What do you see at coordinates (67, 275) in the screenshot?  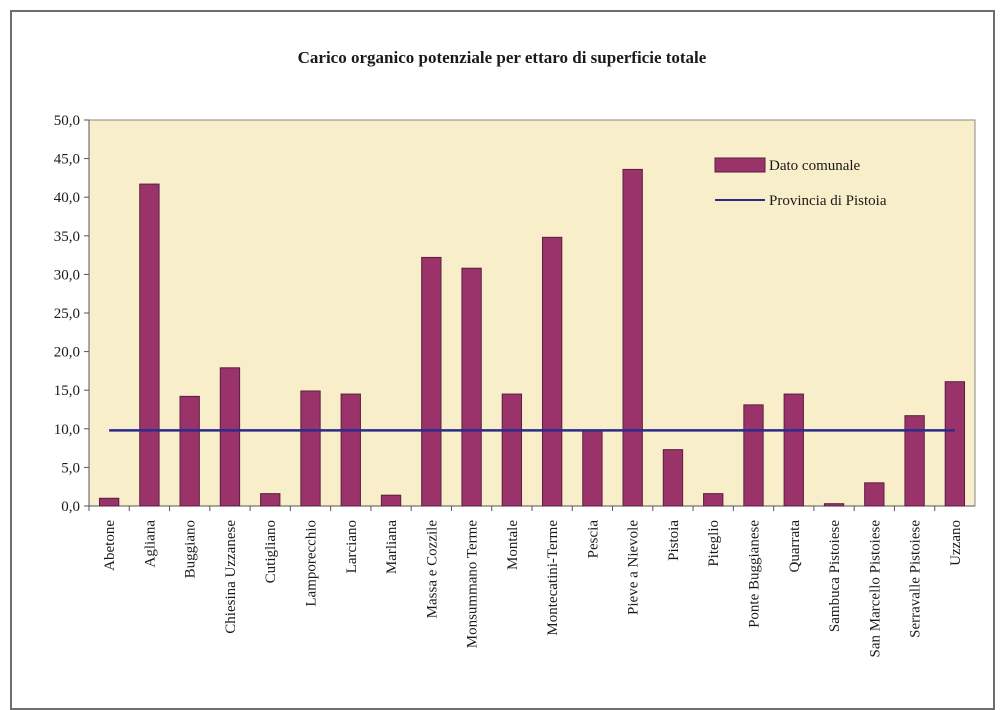 I see `y-tick-label: 30,0` at bounding box center [67, 275].